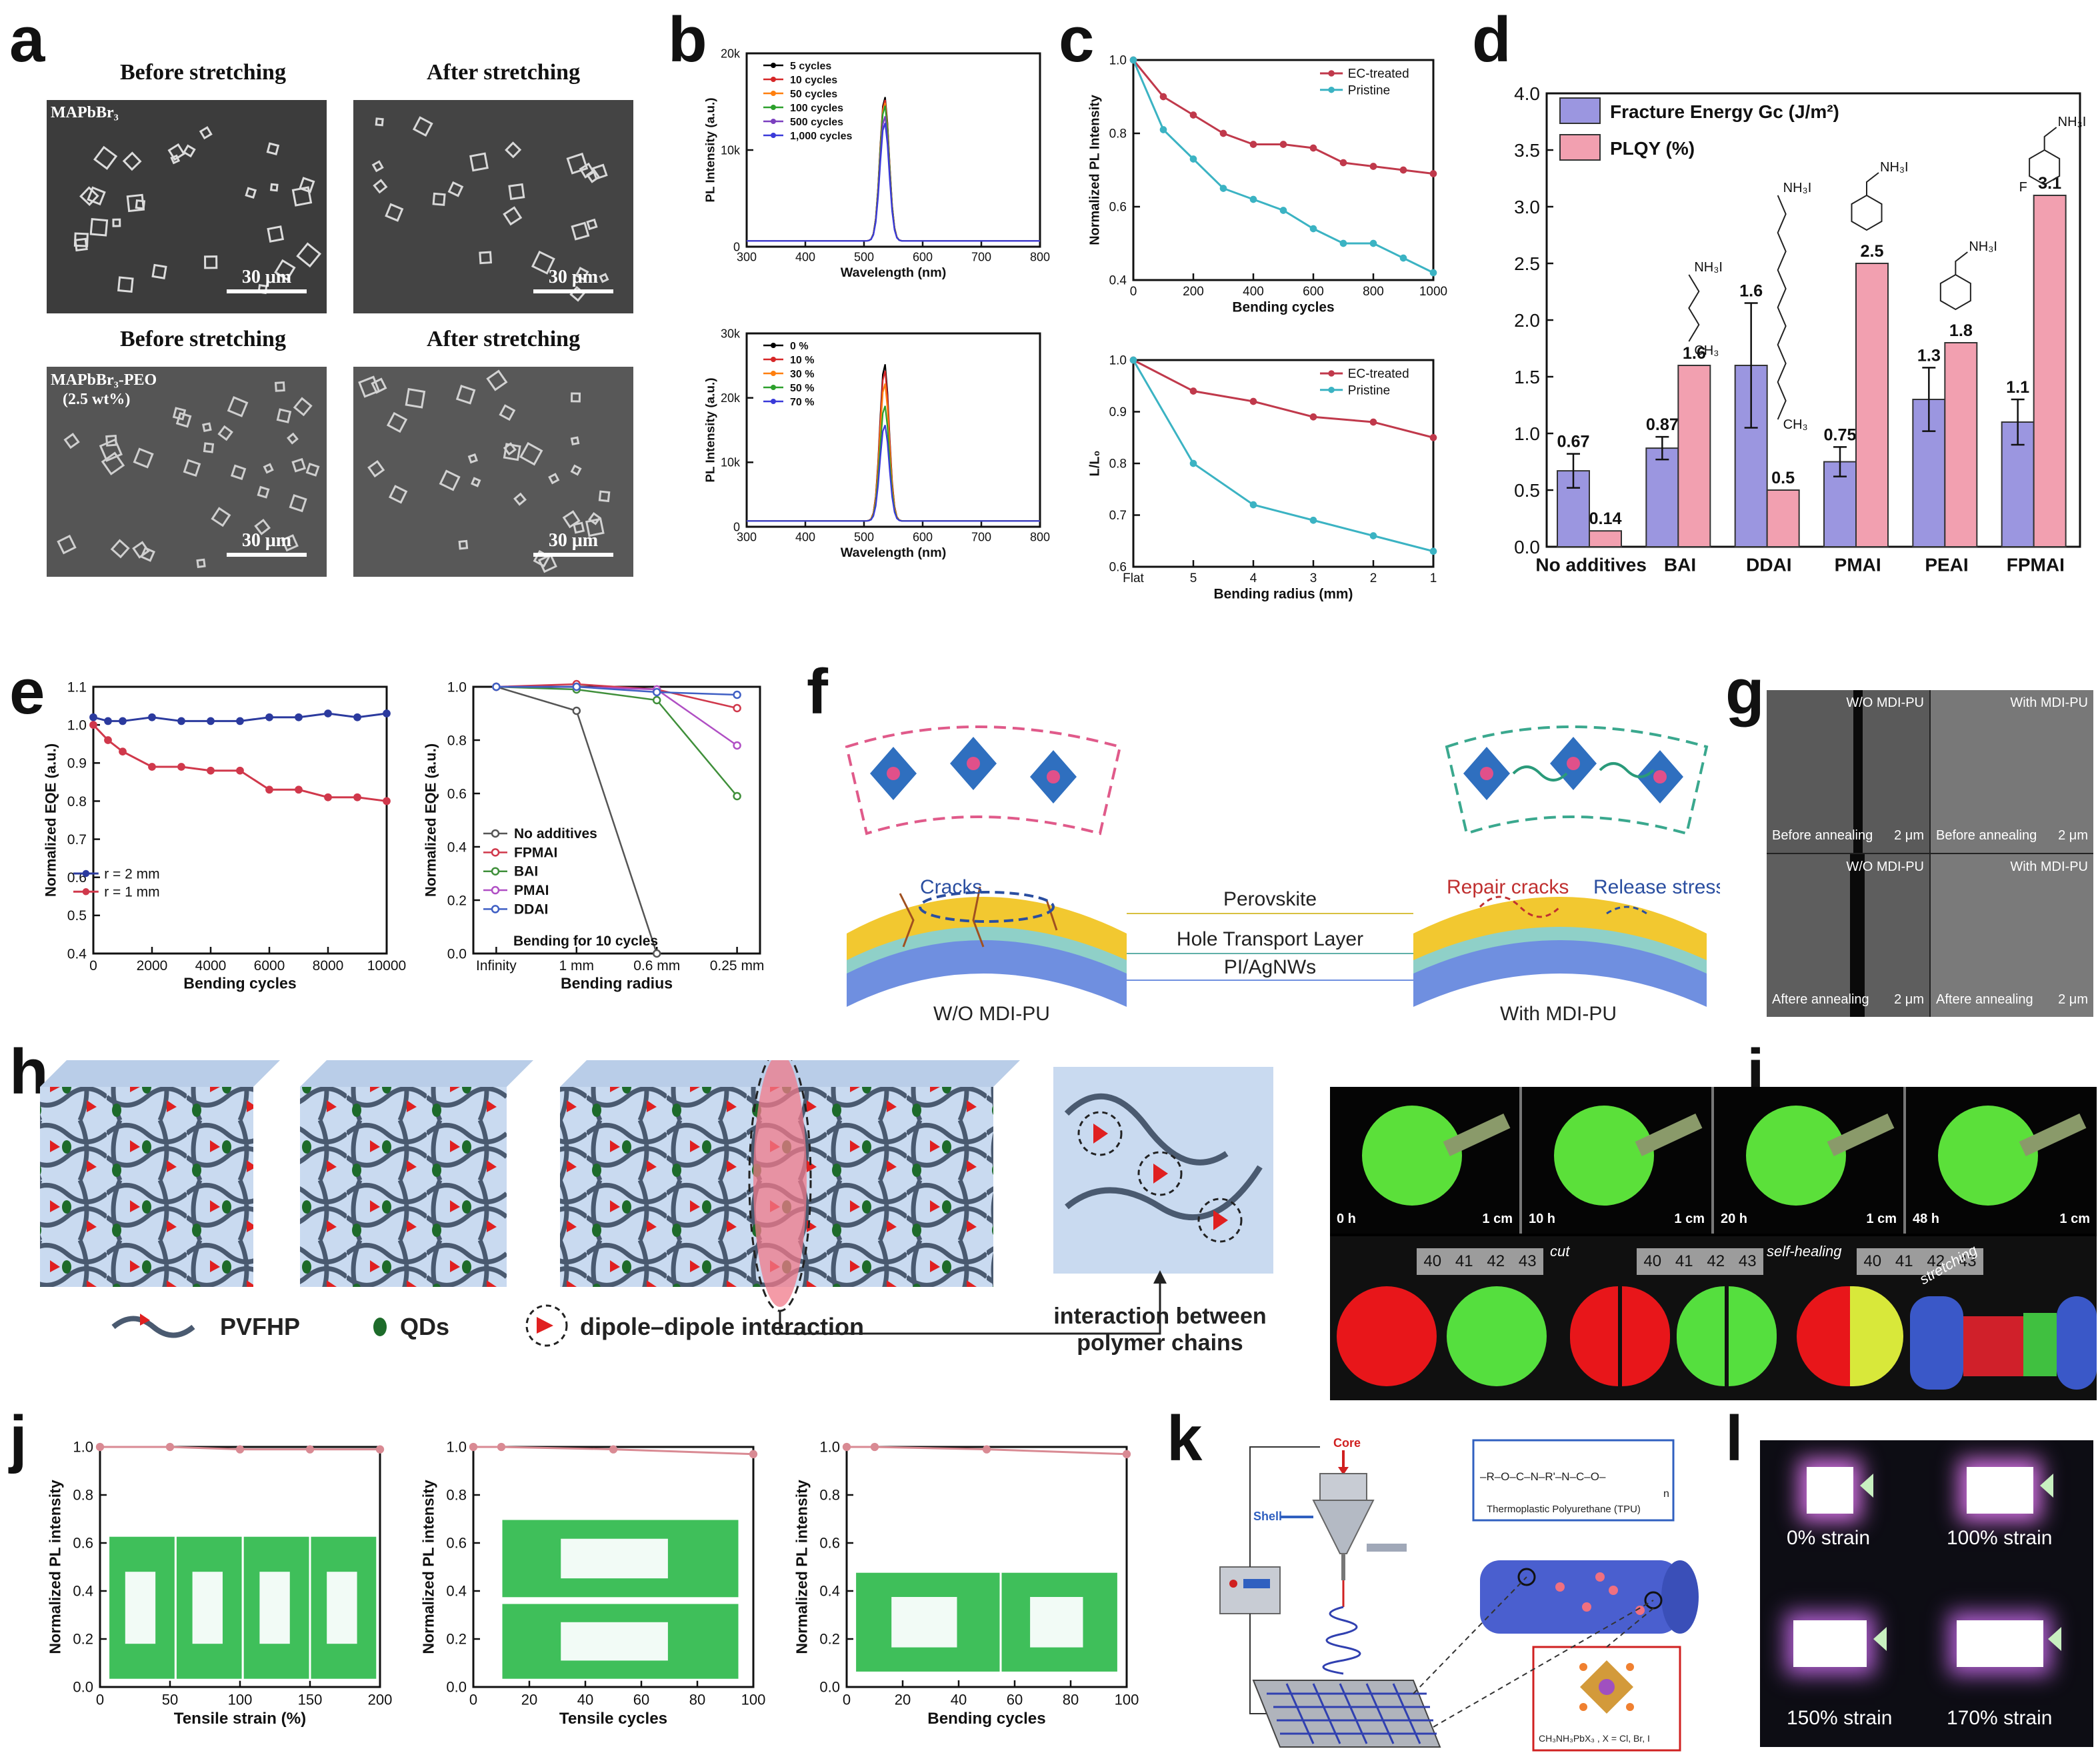  Describe the element at coordinates (893, 430) in the screenshot. I see `plot-frame` at that location.